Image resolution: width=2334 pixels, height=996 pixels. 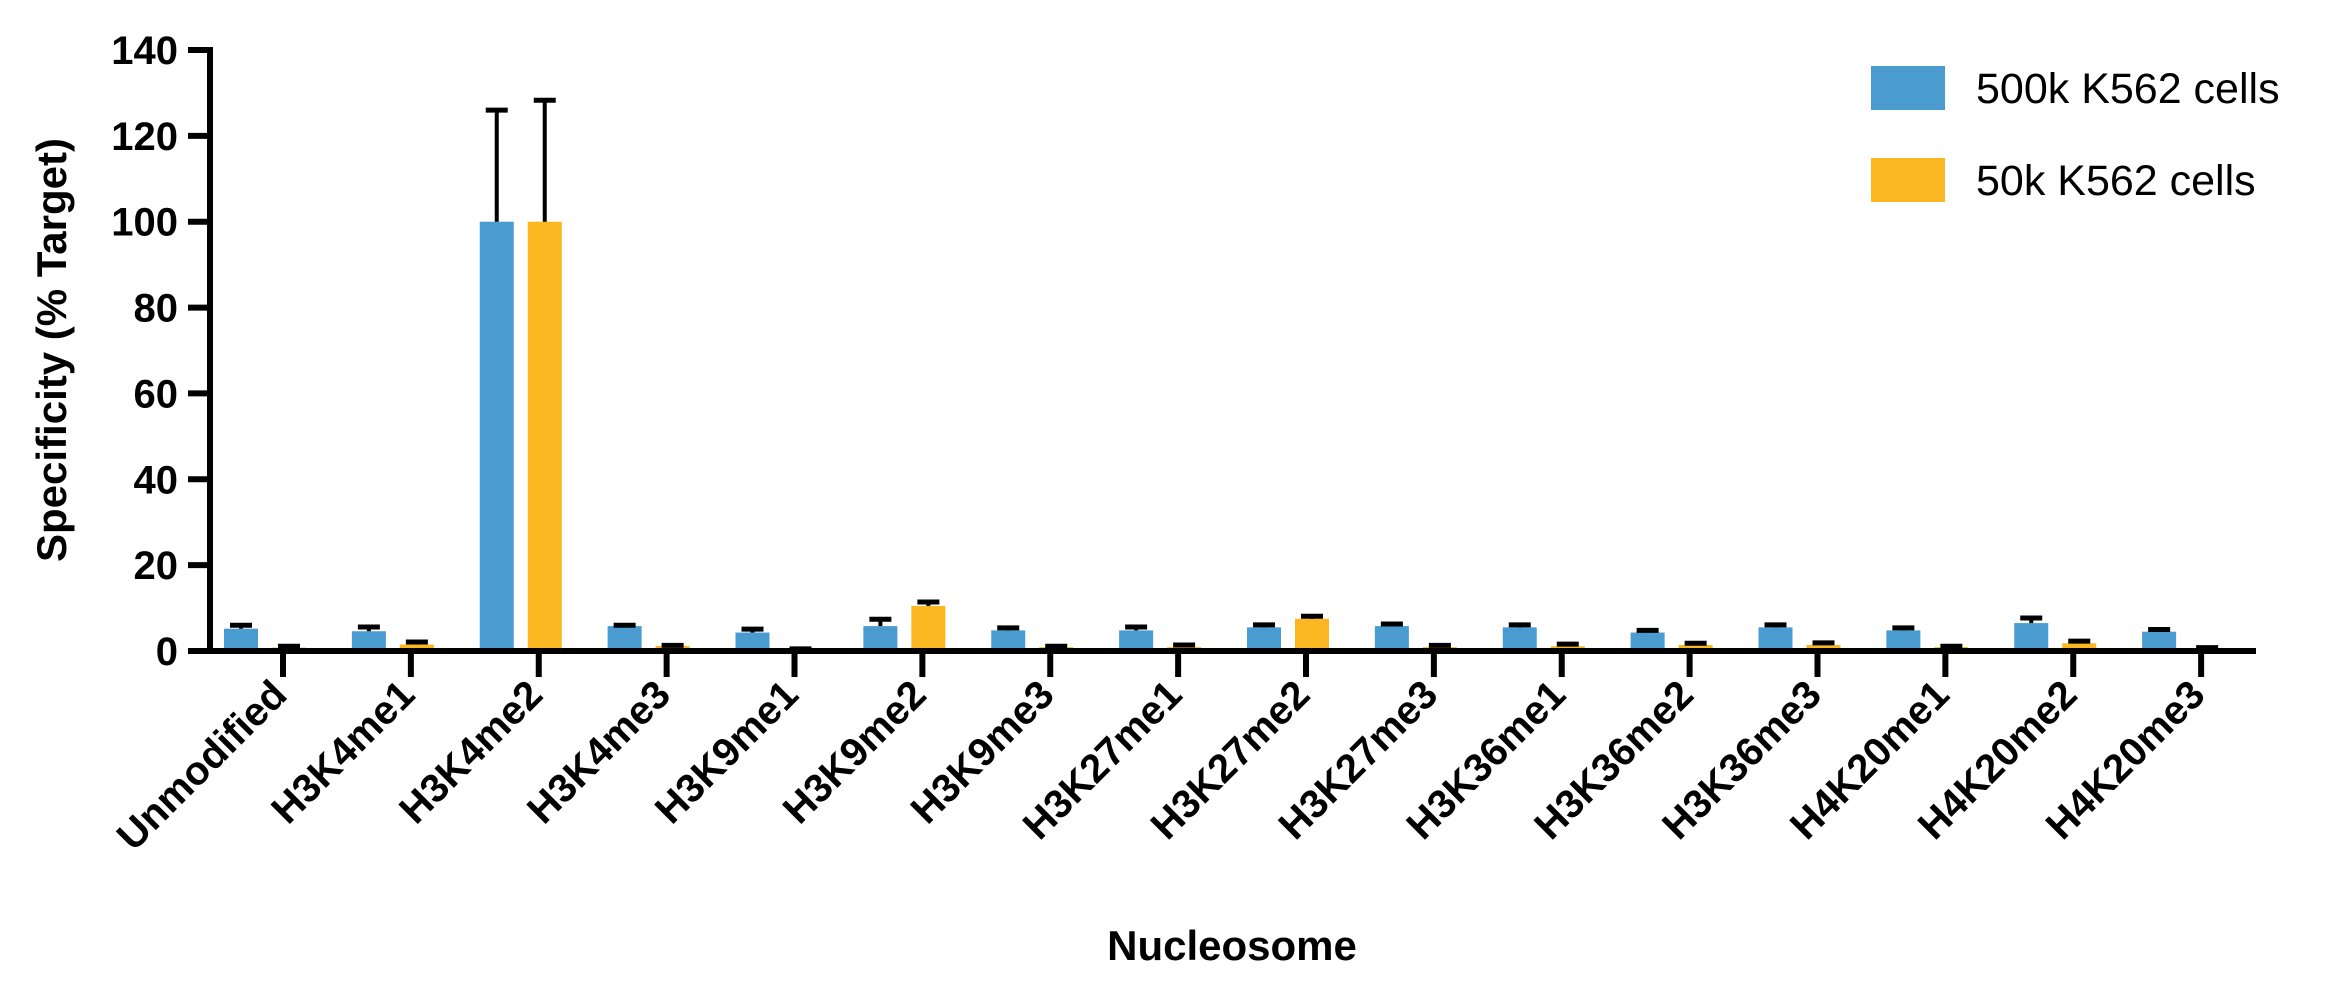 I want to click on bar-series2-h3k36me2, so click(x=1695, y=647).